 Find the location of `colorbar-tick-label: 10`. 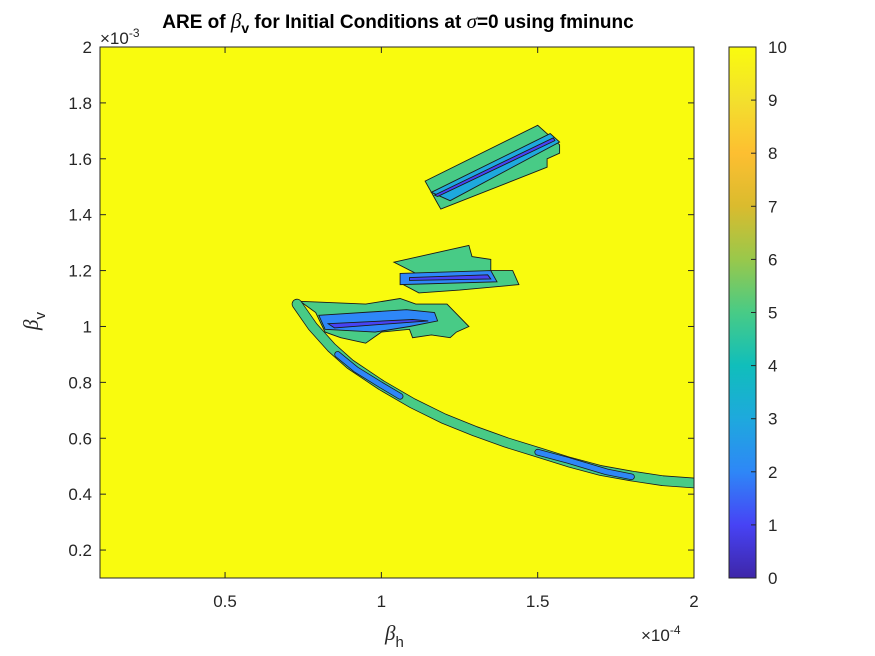

colorbar-tick-label: 10 is located at coordinates (777, 47).